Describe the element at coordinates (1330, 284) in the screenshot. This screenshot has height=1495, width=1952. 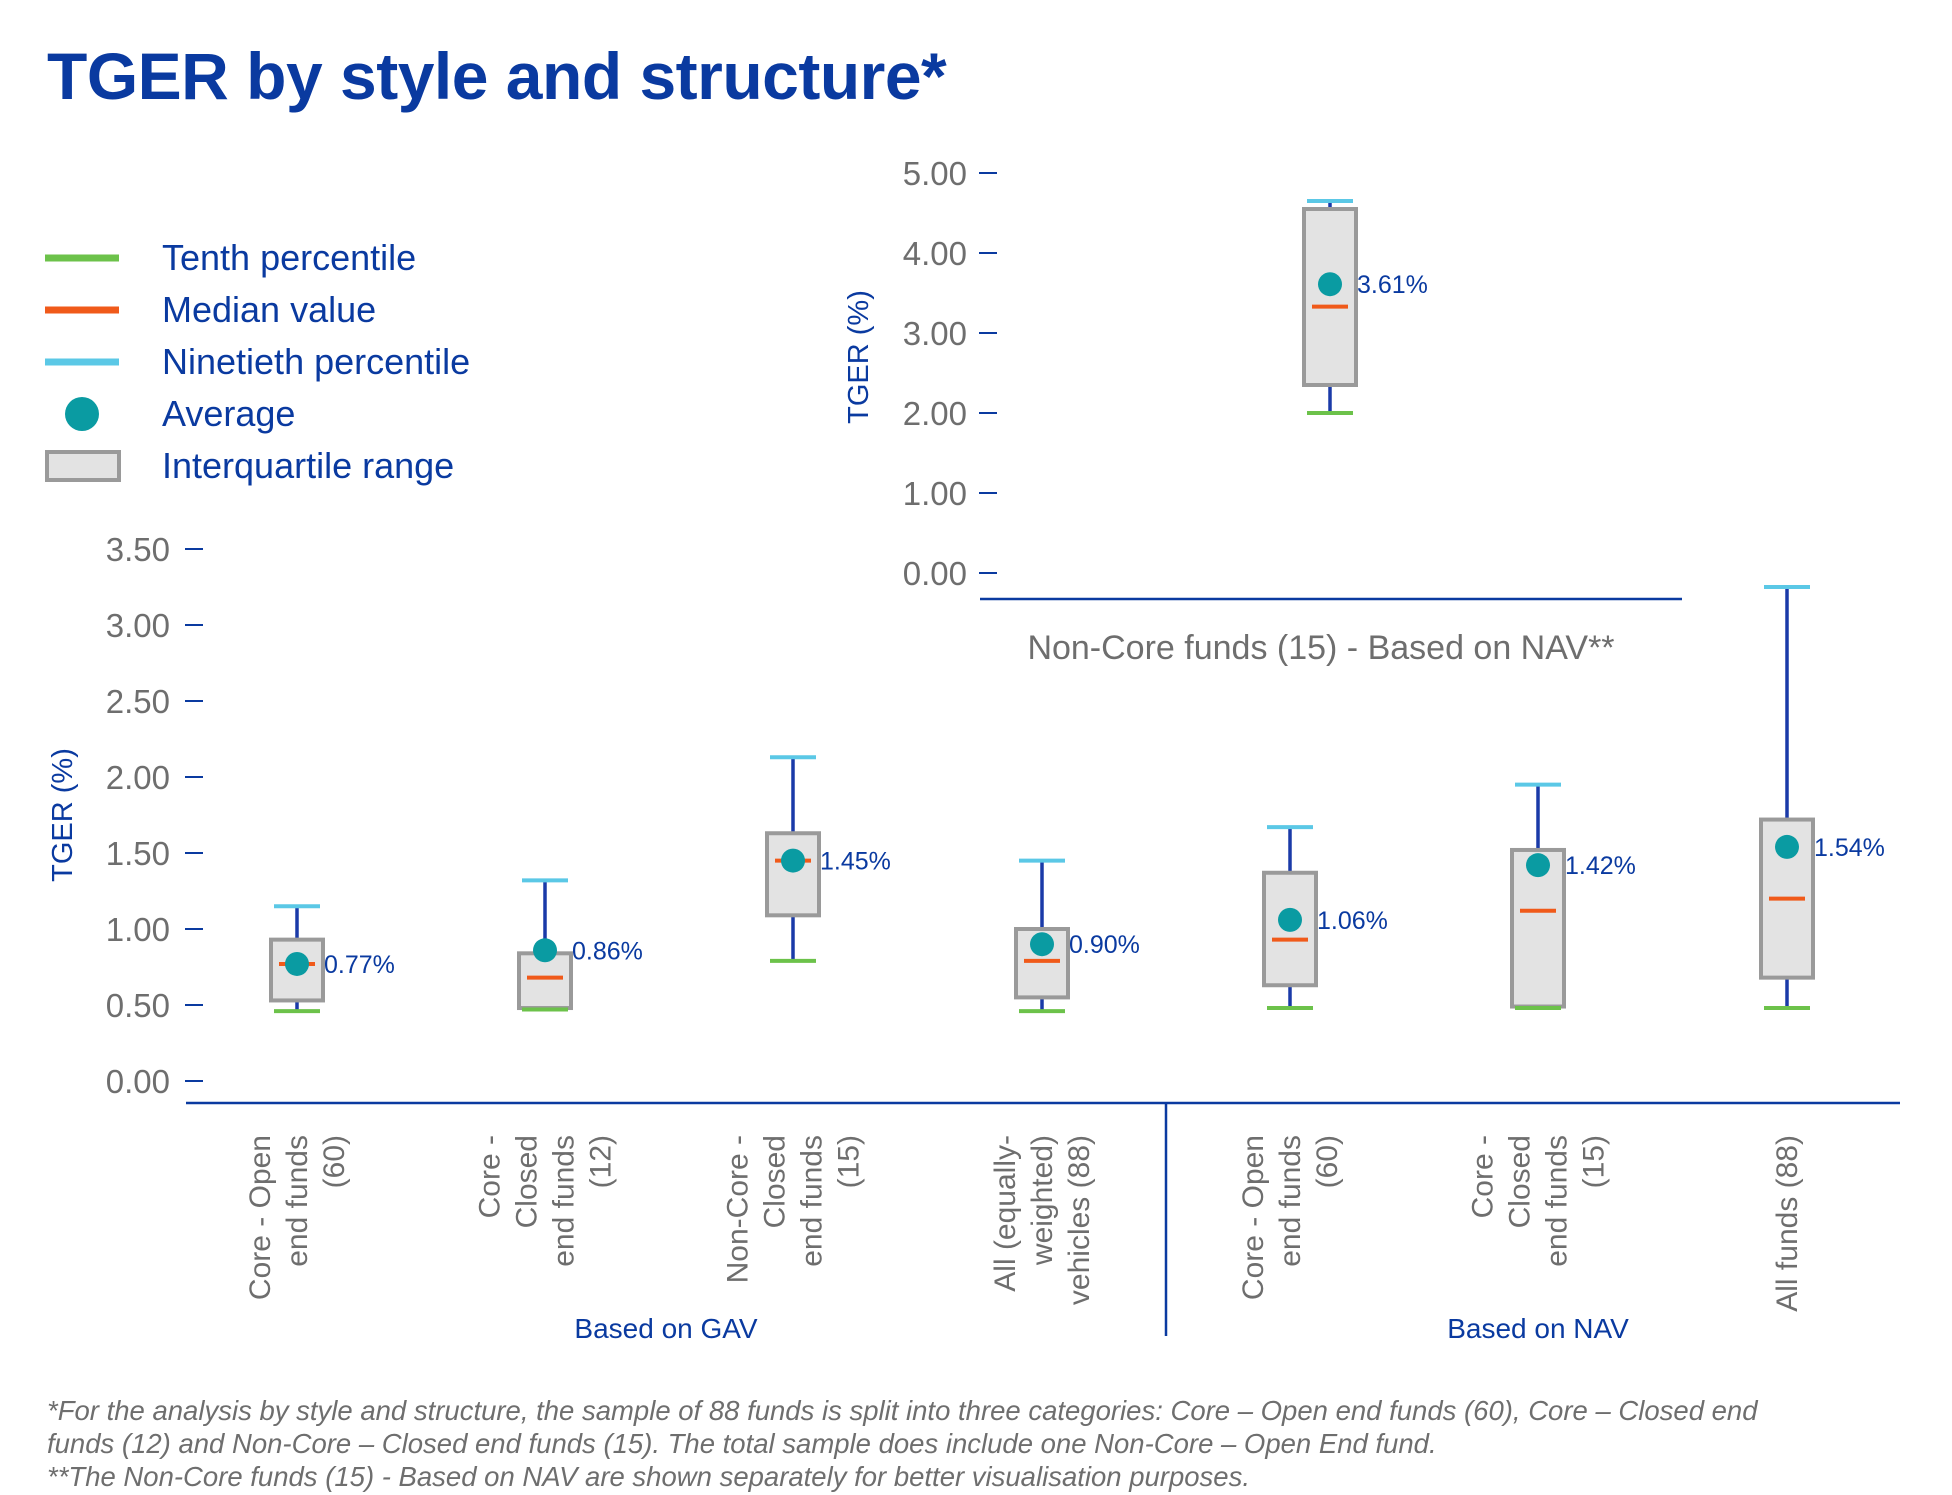
I see `inset-category-average-dot` at that location.